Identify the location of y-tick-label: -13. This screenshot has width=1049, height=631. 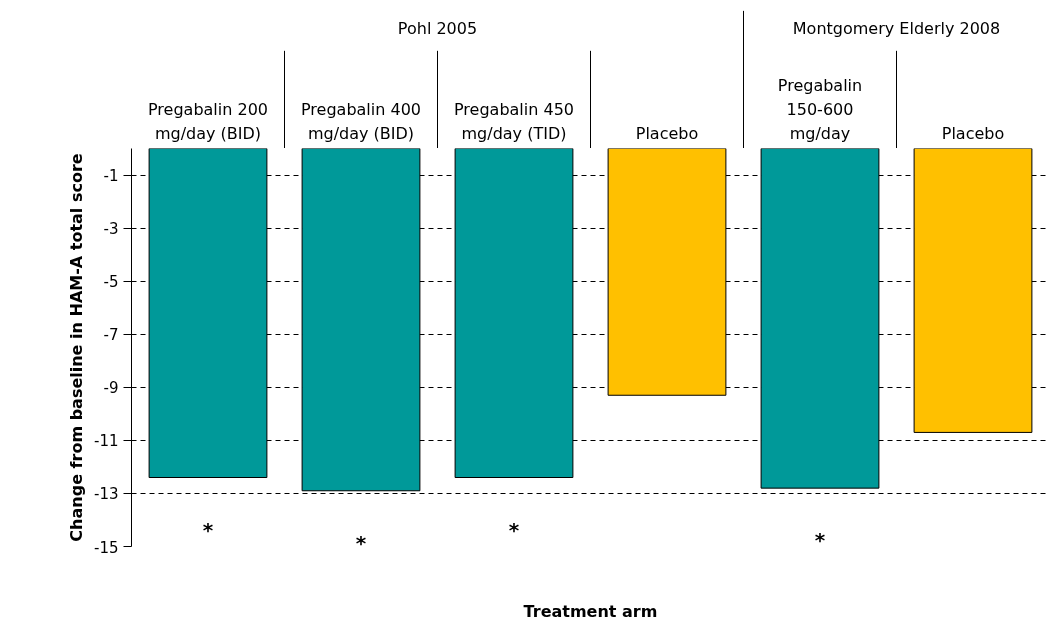
(106, 494).